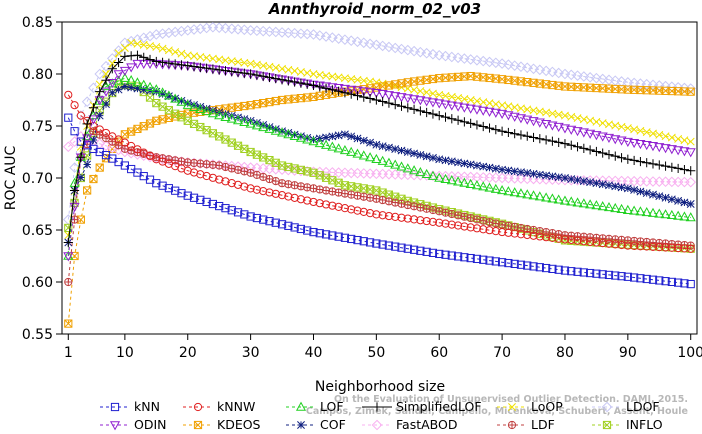  I want to click on legend-label: INFLO, so click(644, 424).